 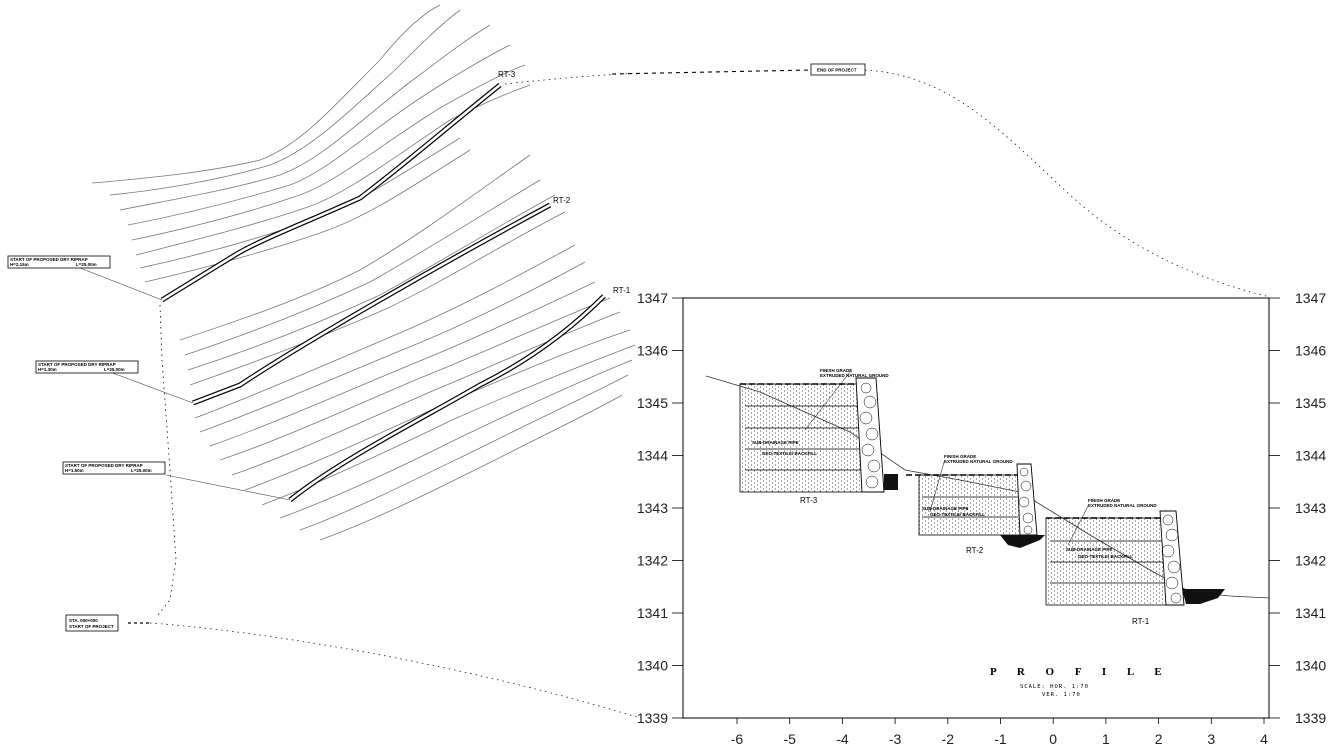 I want to click on y-tick-label-right: 1343, so click(x=1310, y=508).